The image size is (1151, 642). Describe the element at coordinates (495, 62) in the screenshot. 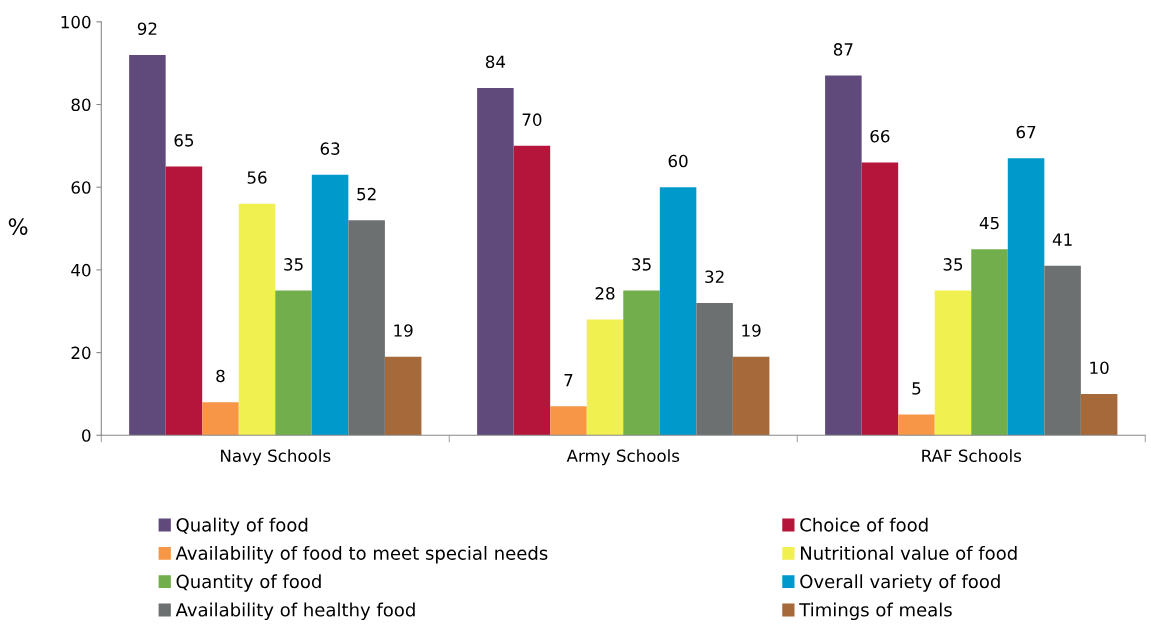

I see `data-label: 84` at that location.